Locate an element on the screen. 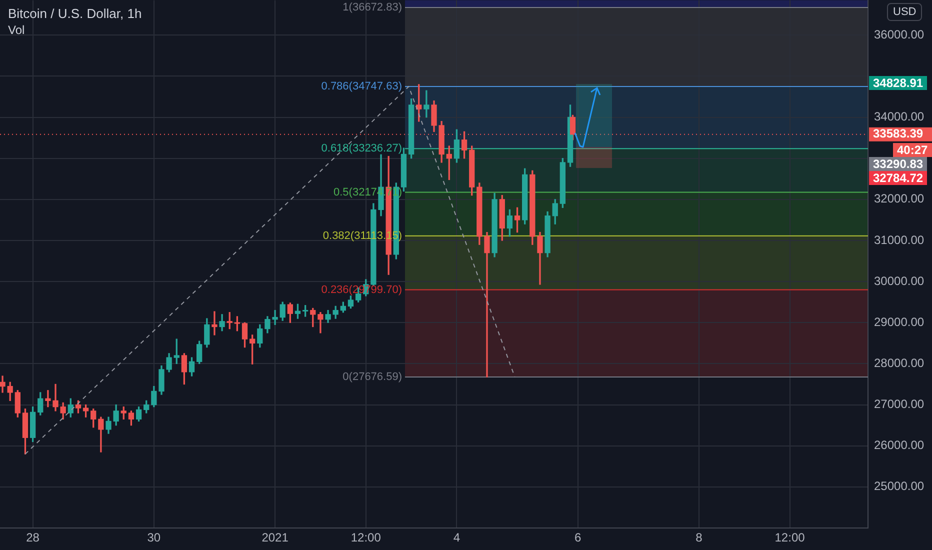 Image resolution: width=932 pixels, height=550 pixels. text: Bitcoin / U.S. Dollar, 1h is located at coordinates (75, 13).